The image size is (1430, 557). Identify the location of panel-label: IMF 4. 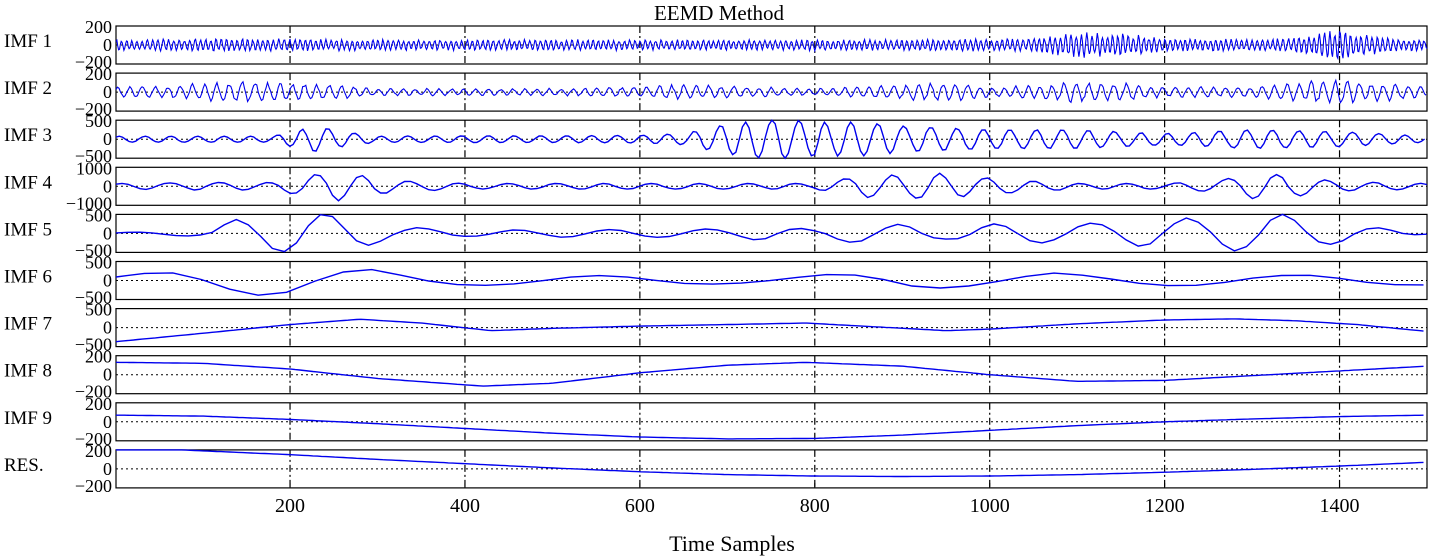
(28, 182).